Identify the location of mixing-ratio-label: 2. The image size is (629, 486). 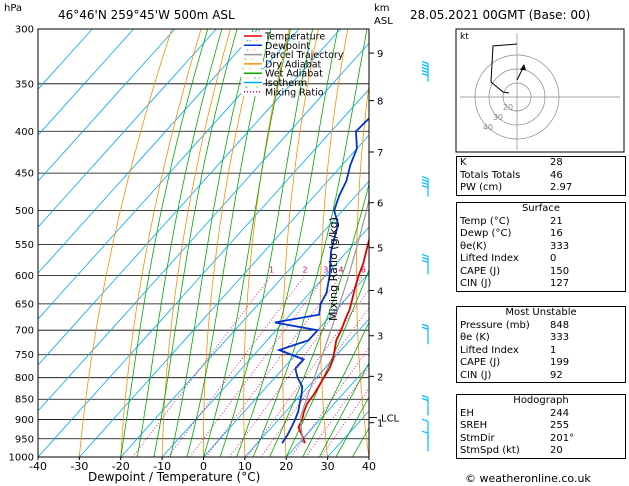
(305, 269).